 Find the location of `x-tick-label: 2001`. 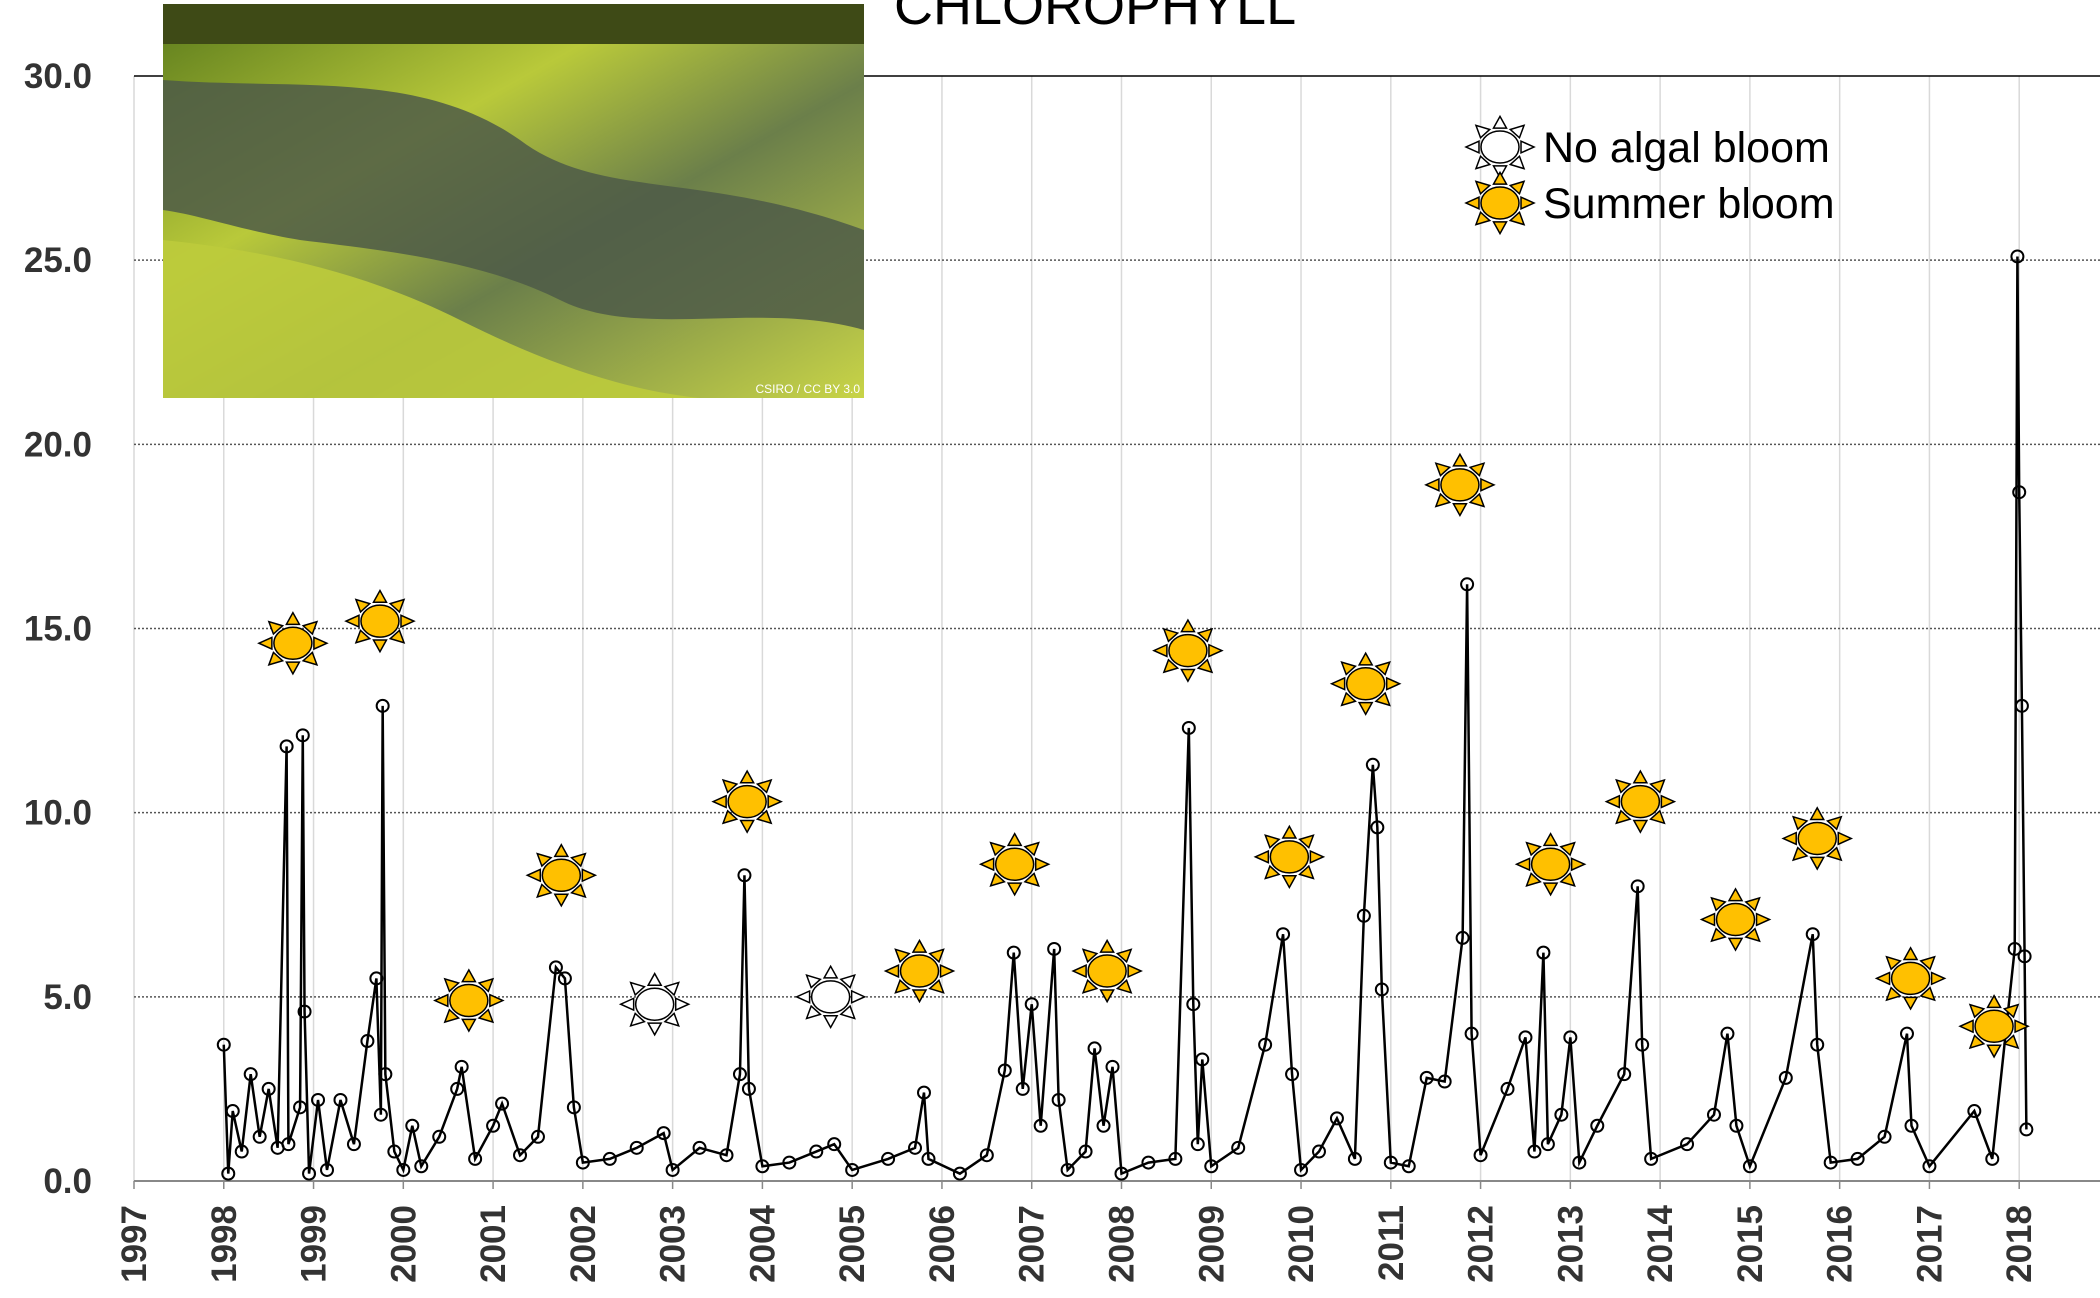

x-tick-label: 2001 is located at coordinates (493, 1244).